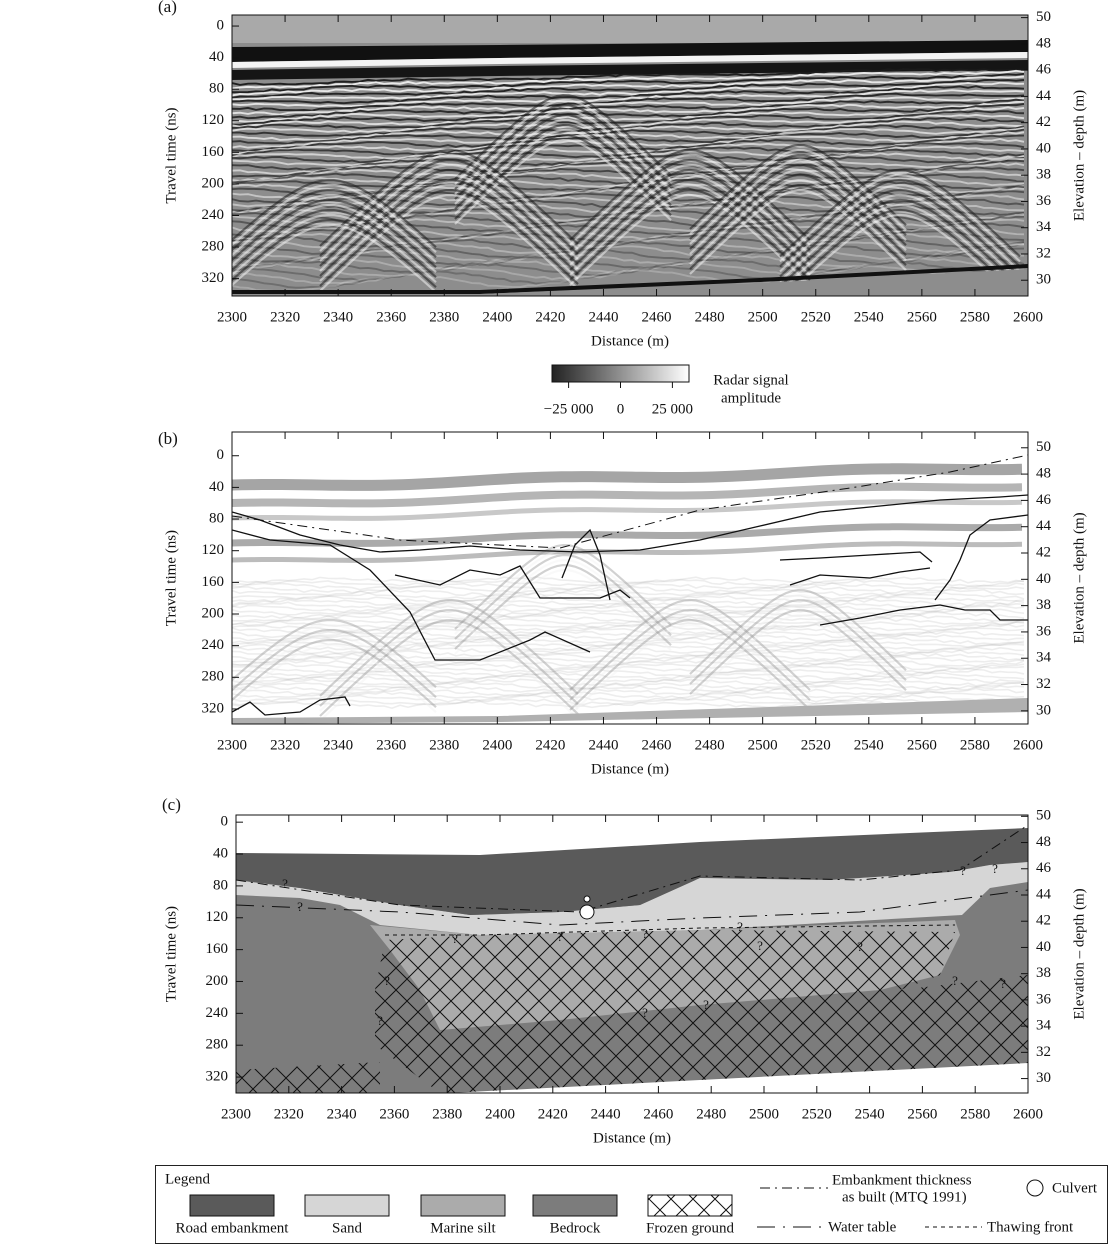  I want to click on x-tick-label: 2340, so click(342, 1114).